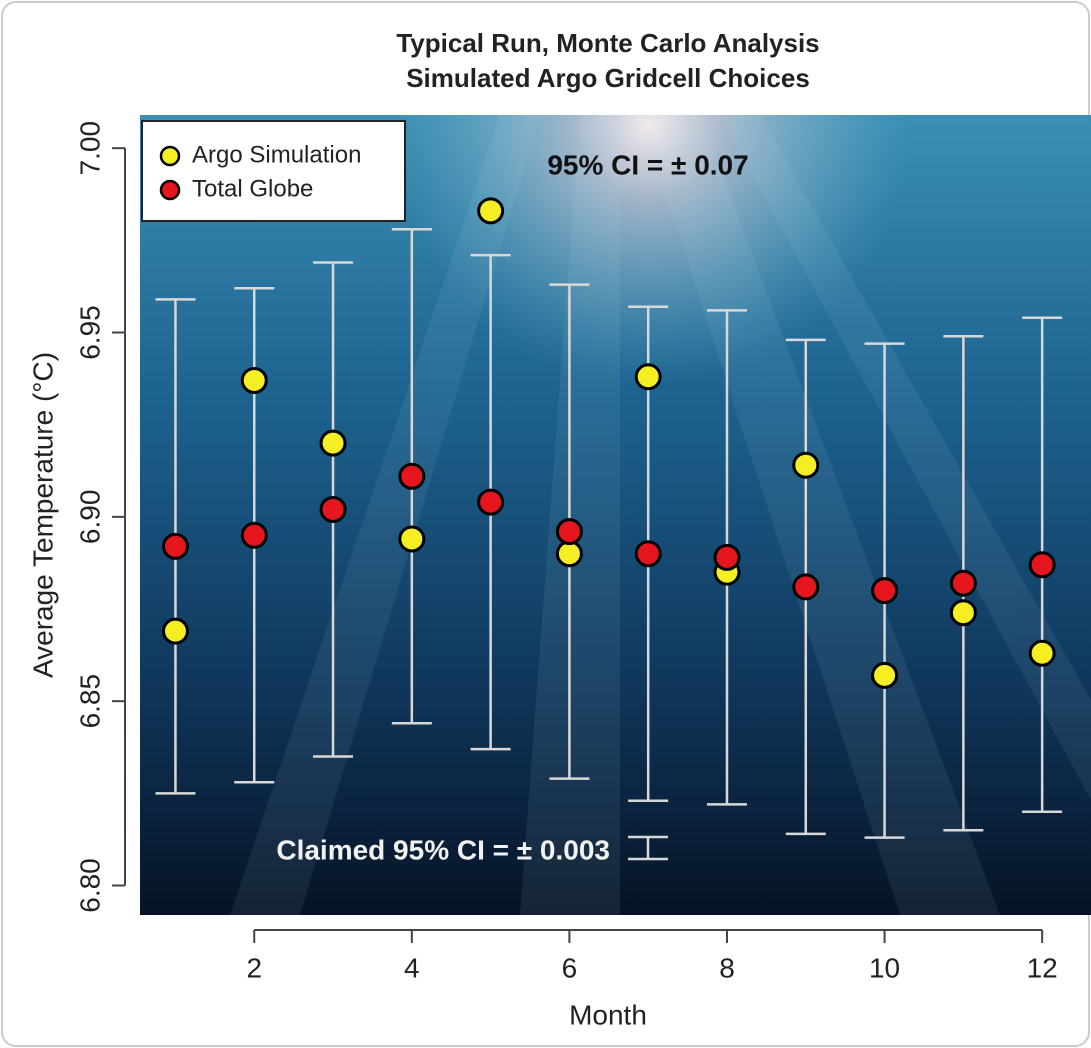 The image size is (1091, 1048). What do you see at coordinates (648, 848) in the screenshot?
I see `claimed-ci-bar` at bounding box center [648, 848].